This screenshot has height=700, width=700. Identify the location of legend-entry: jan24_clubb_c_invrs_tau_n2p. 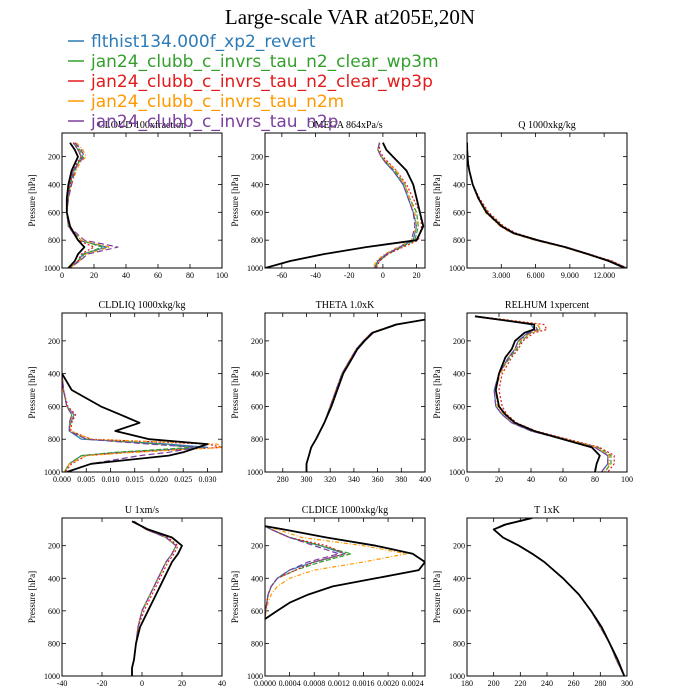
(203, 122).